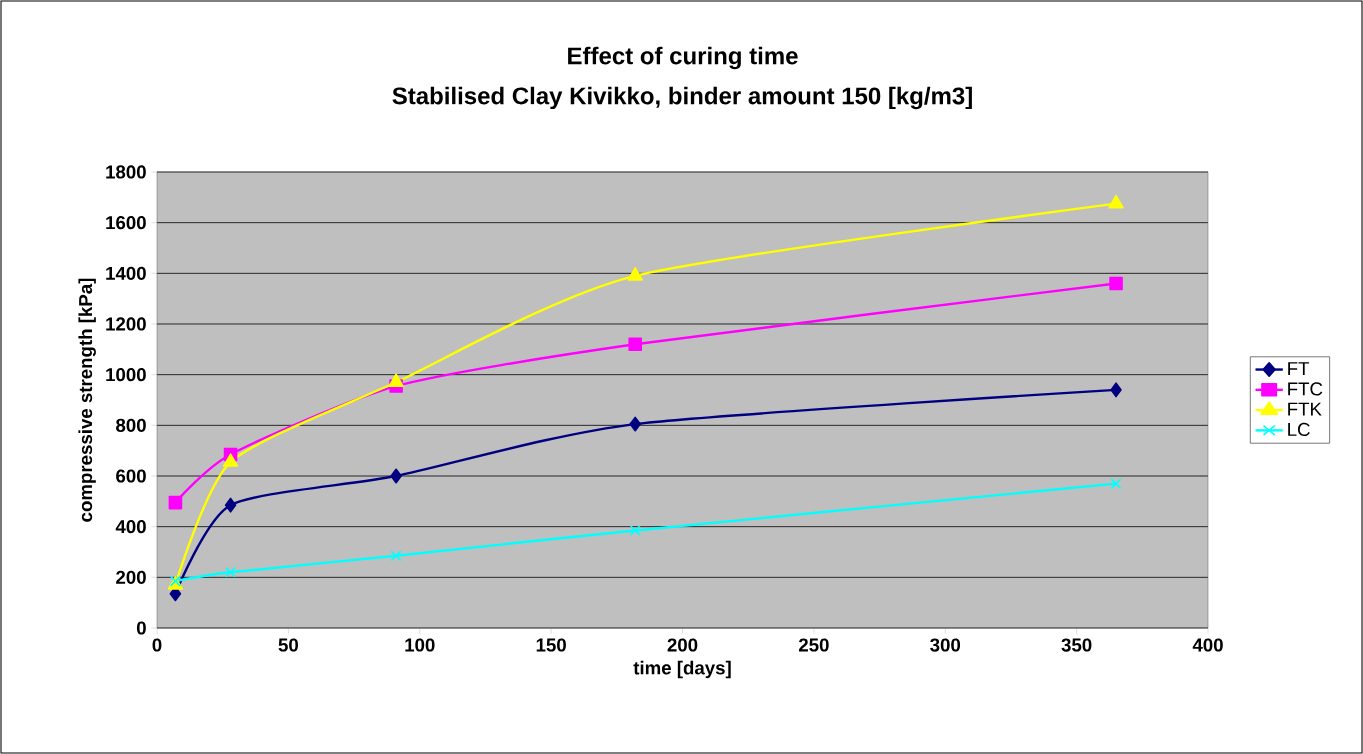  Describe the element at coordinates (288, 645) in the screenshot. I see `x-tick-label: 50` at that location.